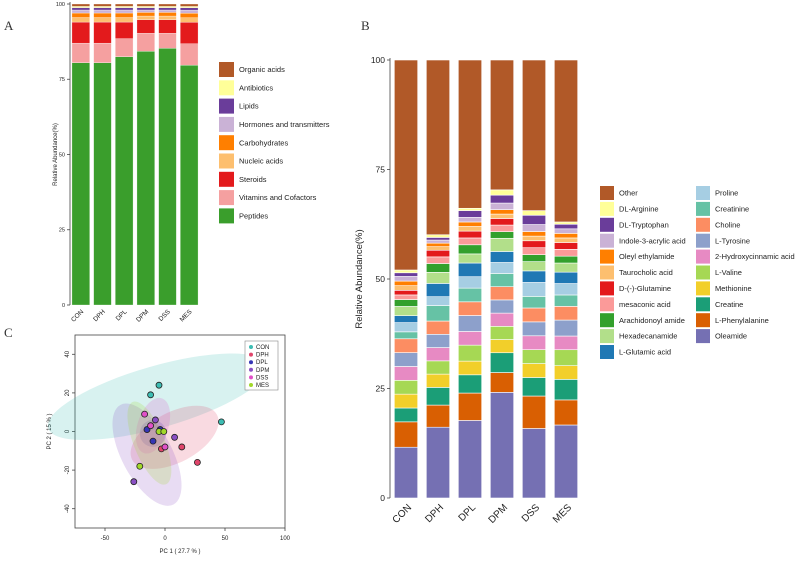  Describe the element at coordinates (167, 5) in the screenshot. I see `bar-segment-organic-acids-dss` at that location.